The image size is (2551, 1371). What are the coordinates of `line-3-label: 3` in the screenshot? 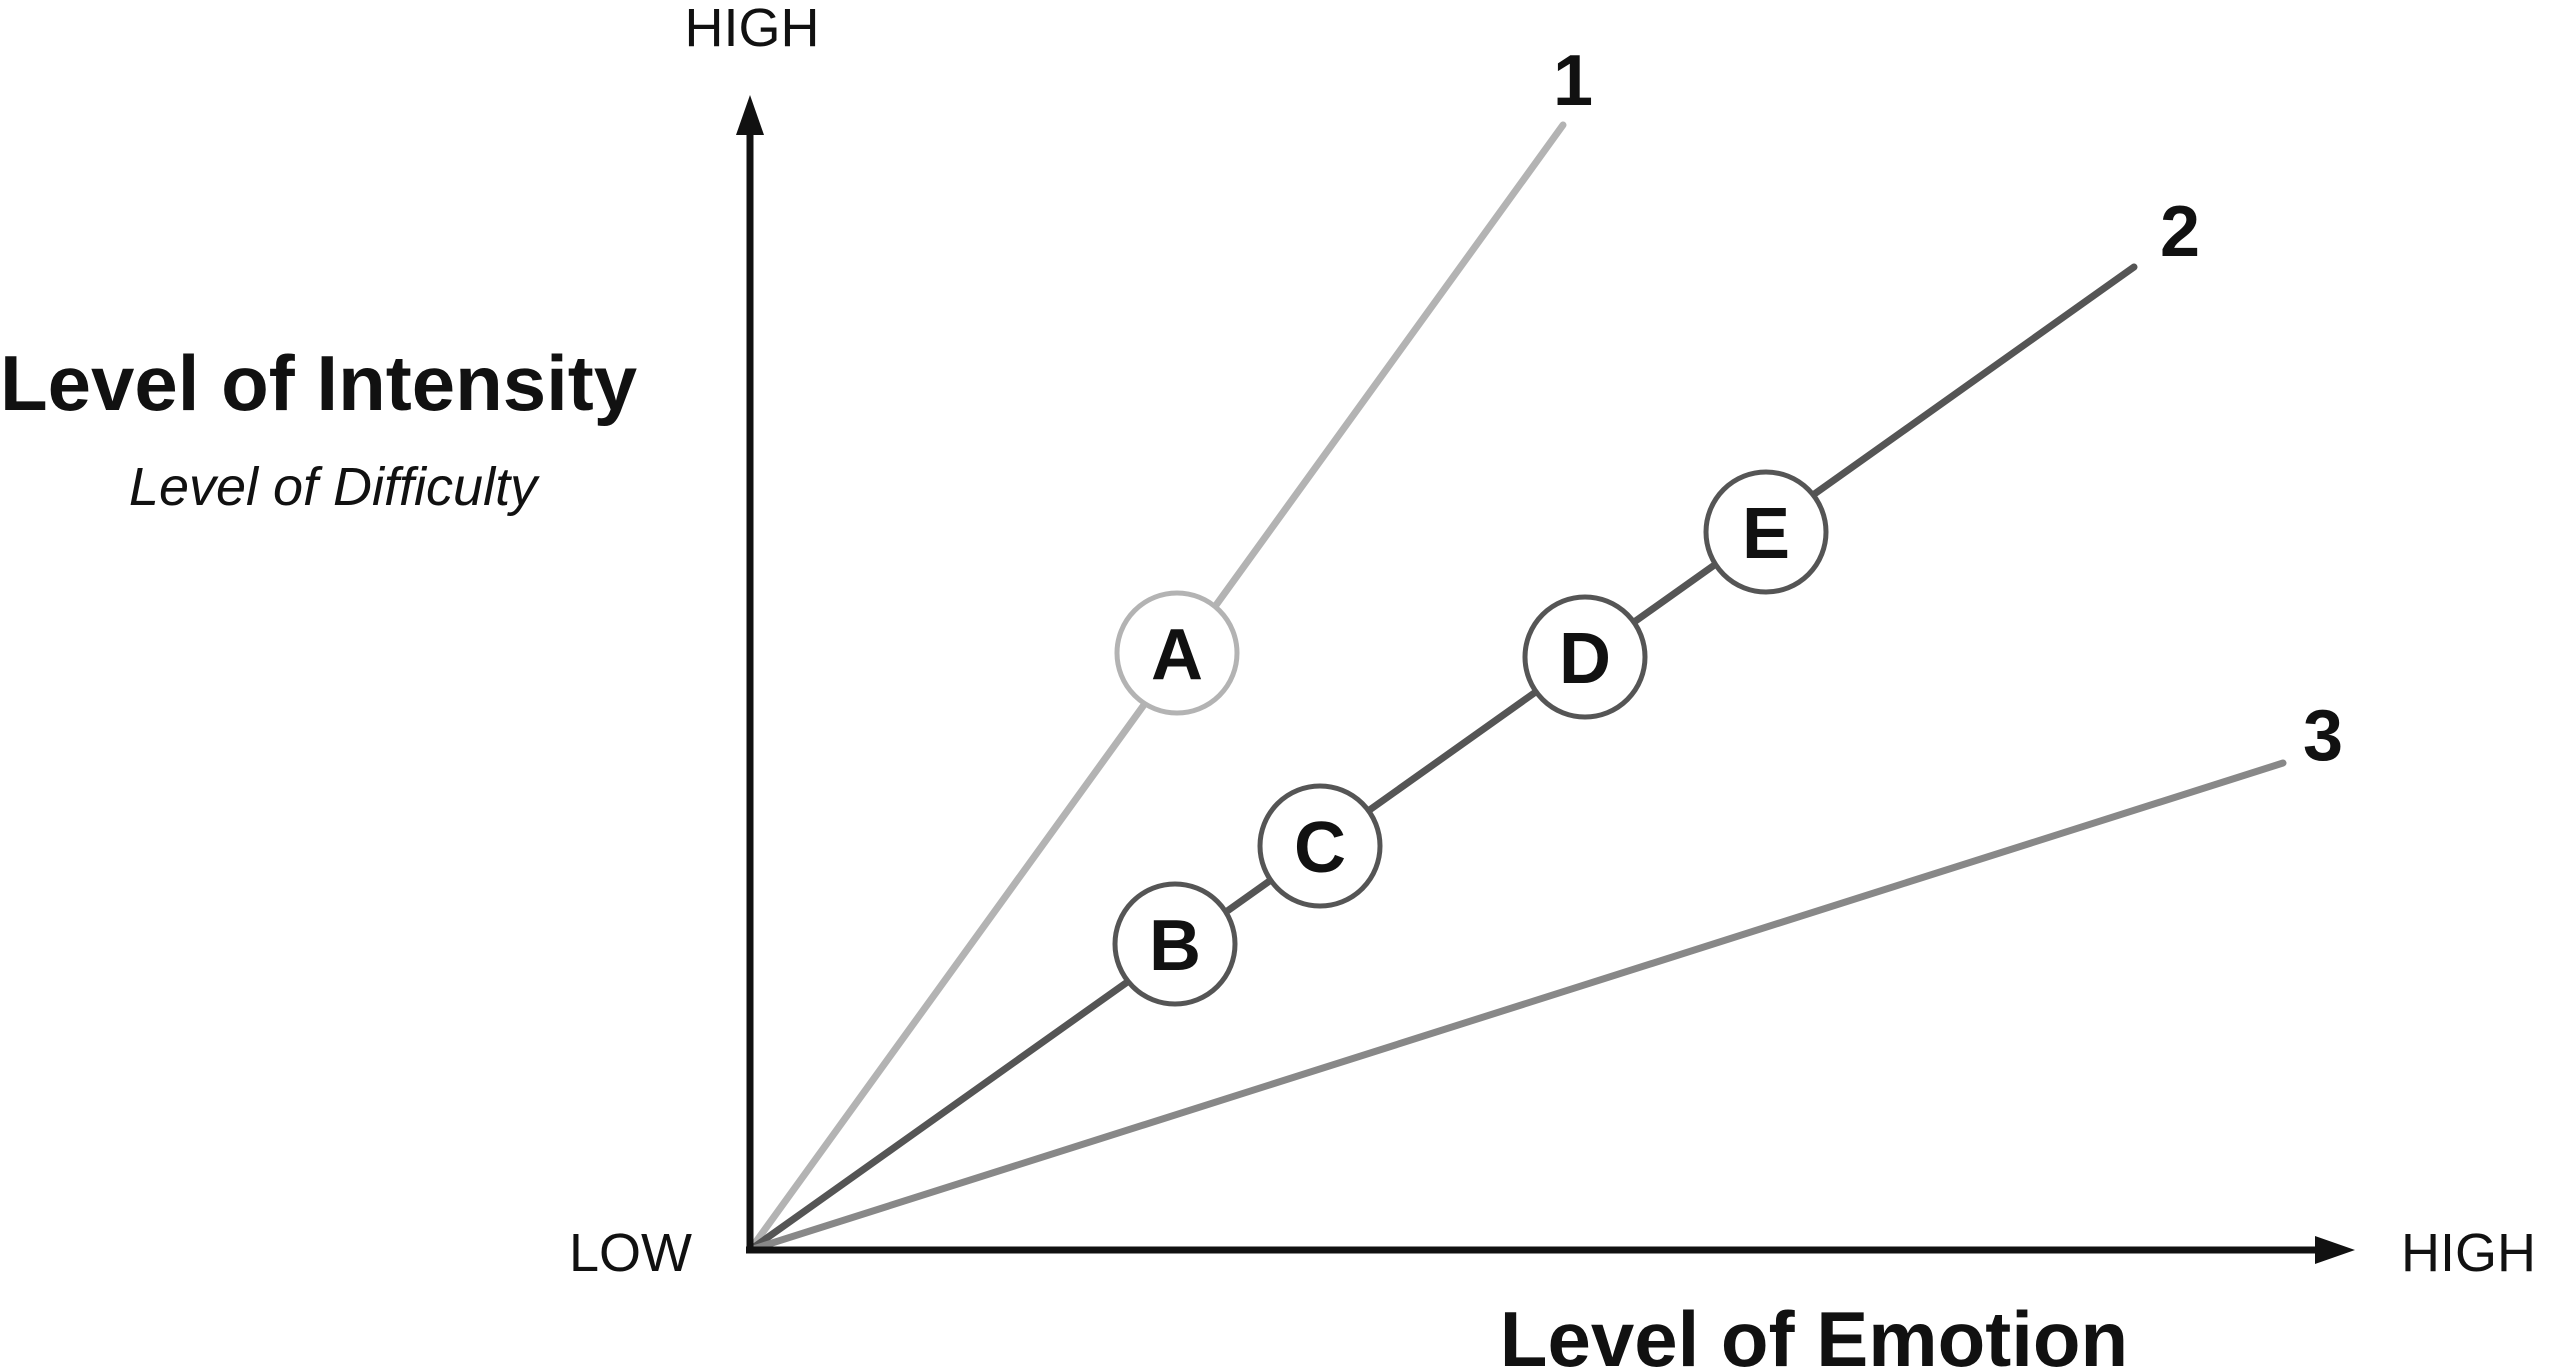 It's located at (2323, 736).